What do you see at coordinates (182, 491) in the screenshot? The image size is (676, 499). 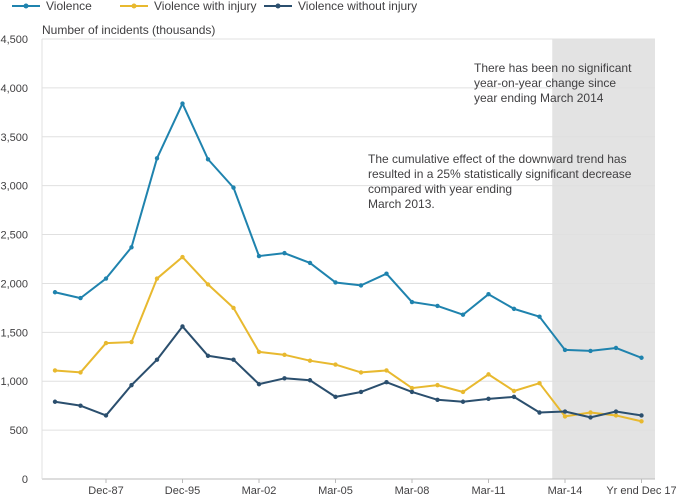 I see `x-tick-label: Dec-95` at bounding box center [182, 491].